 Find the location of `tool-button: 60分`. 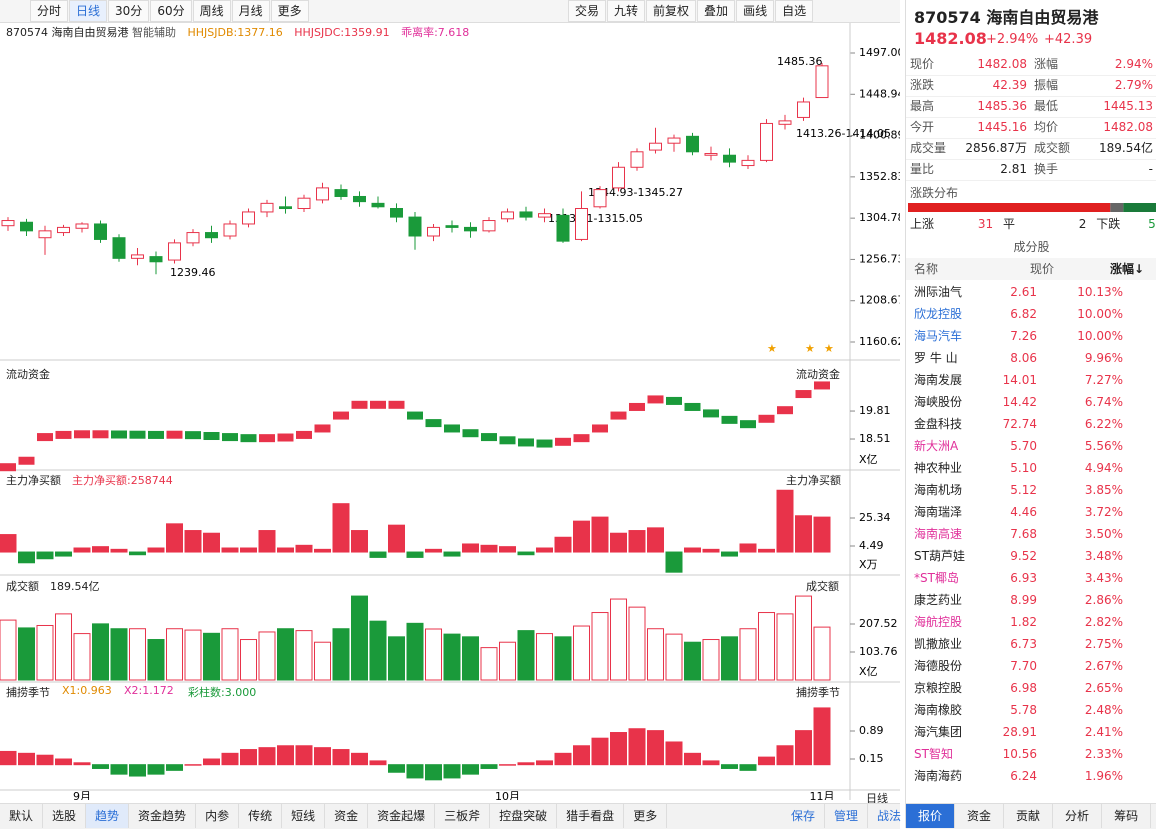

tool-button: 60分 is located at coordinates (171, 11).